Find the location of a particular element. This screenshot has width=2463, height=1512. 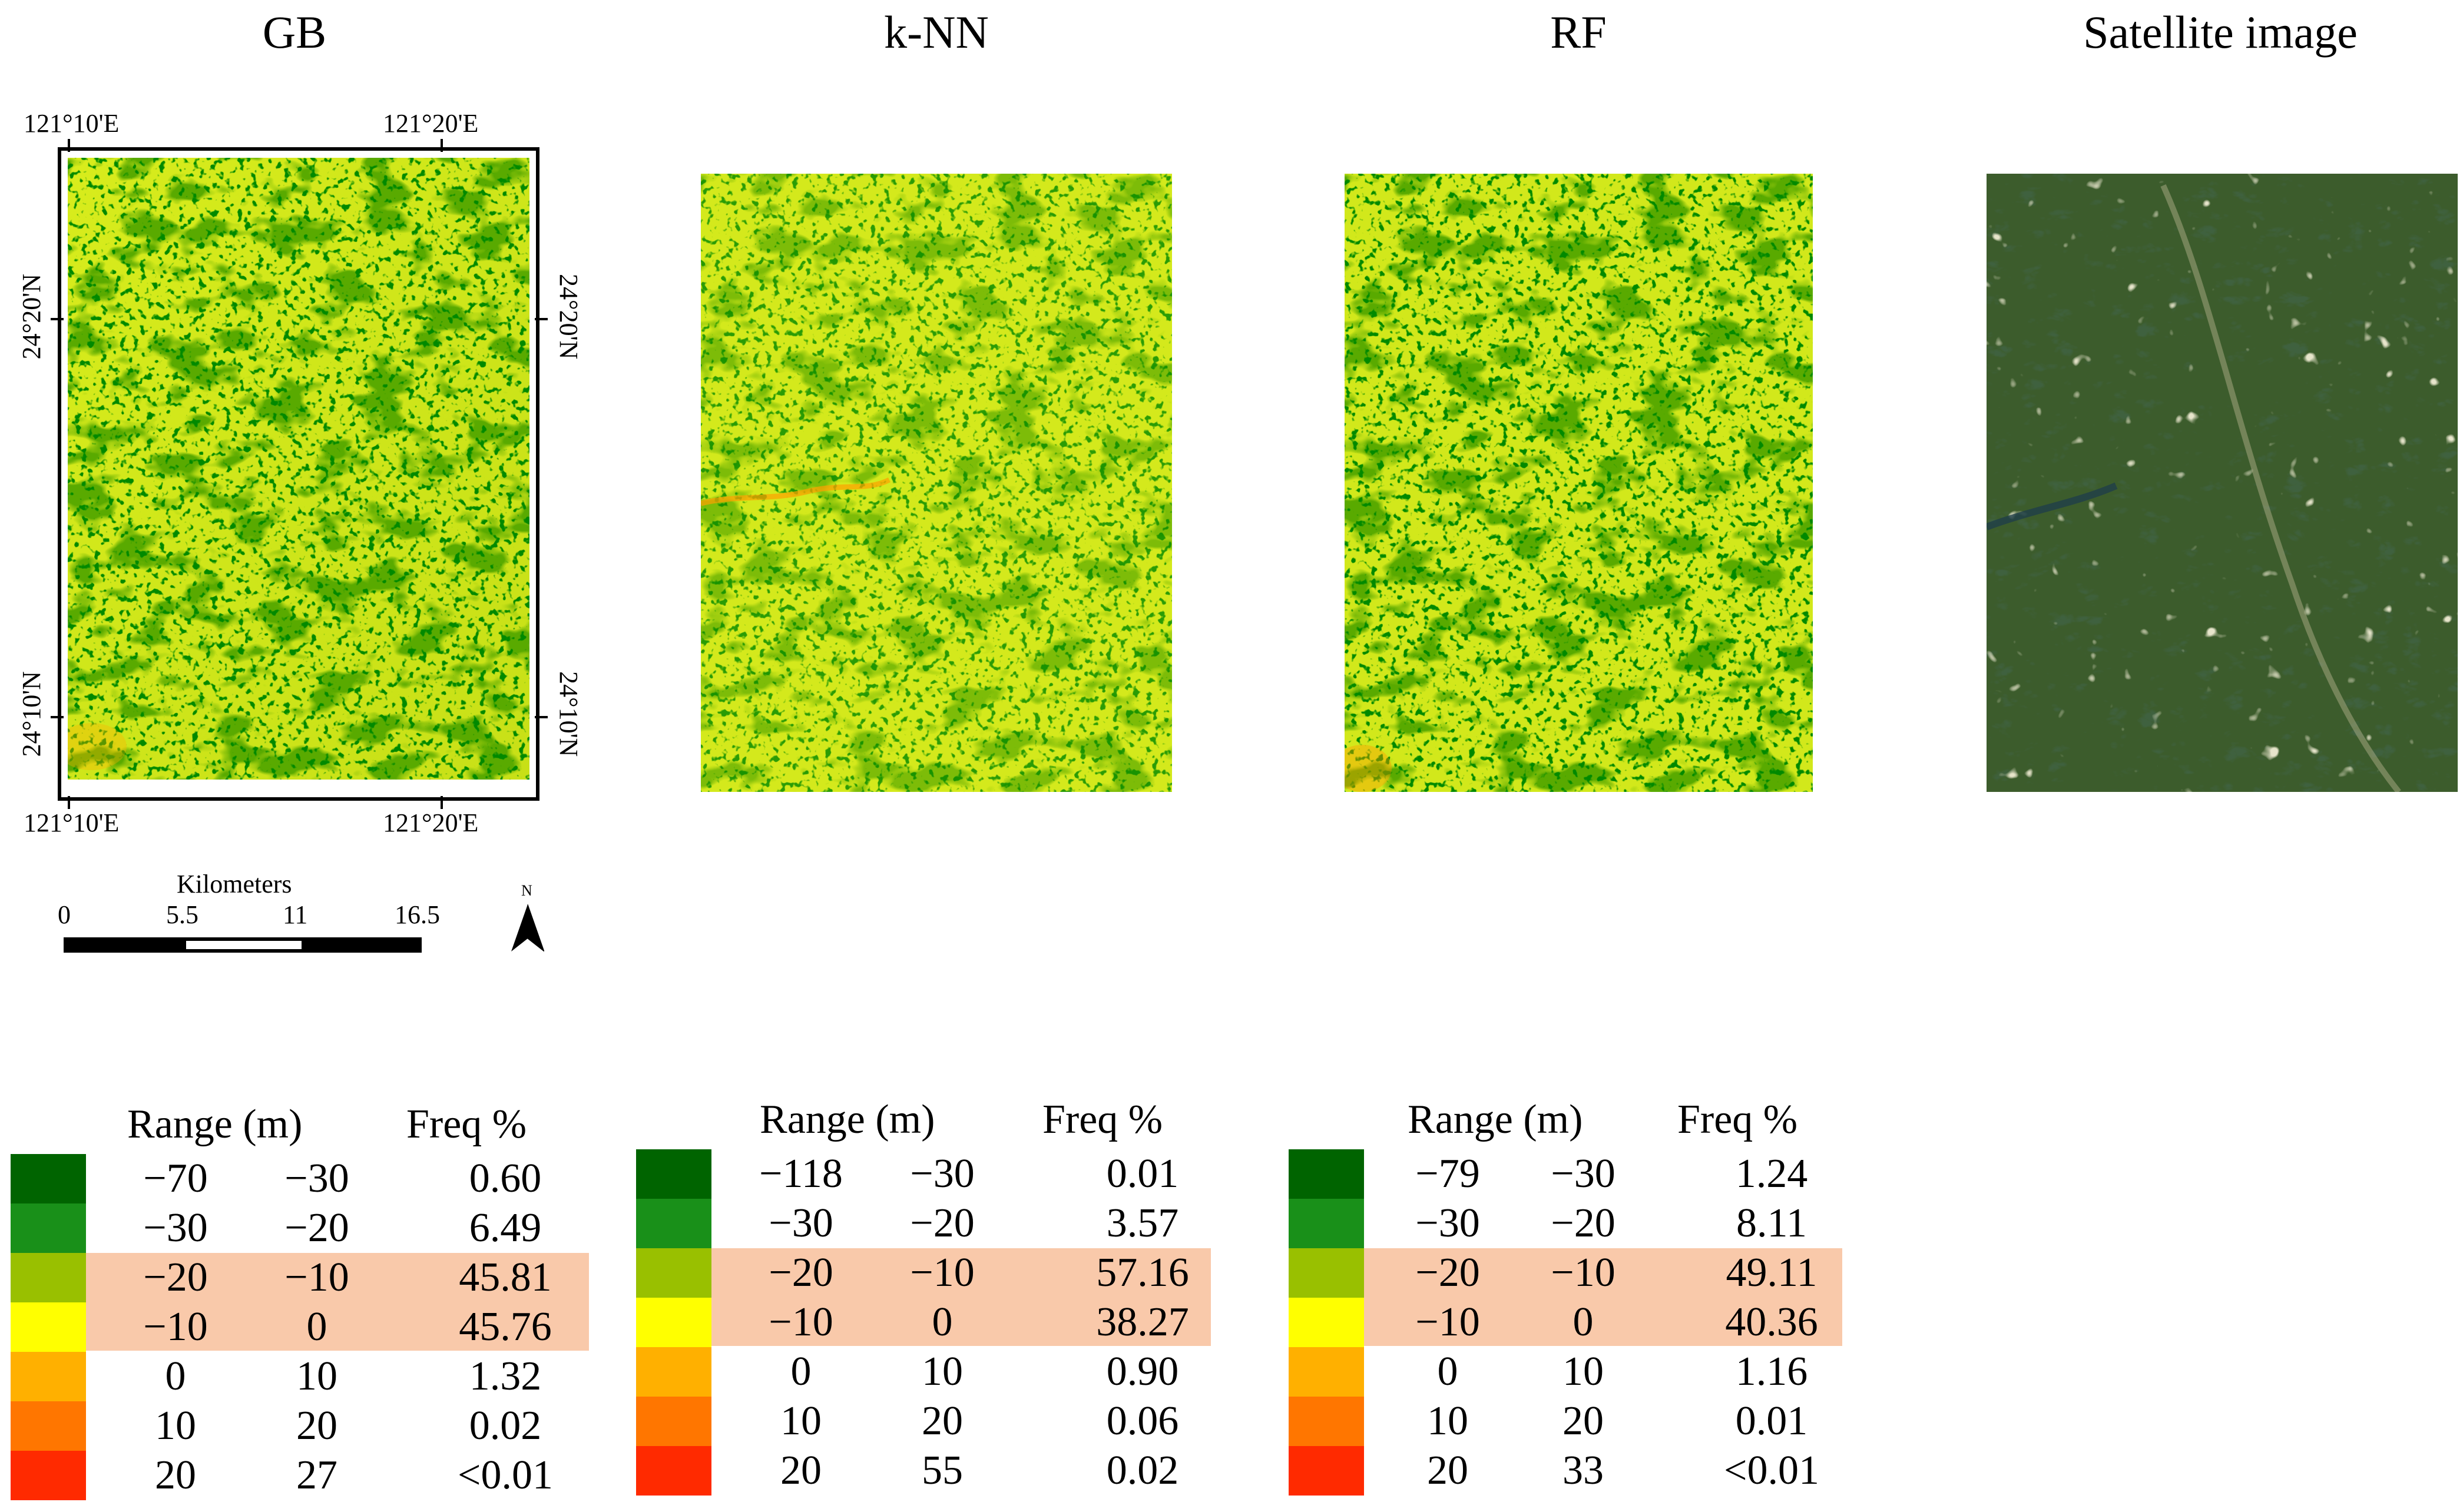

legend-freq-cell: 40.36 is located at coordinates (1771, 1322).